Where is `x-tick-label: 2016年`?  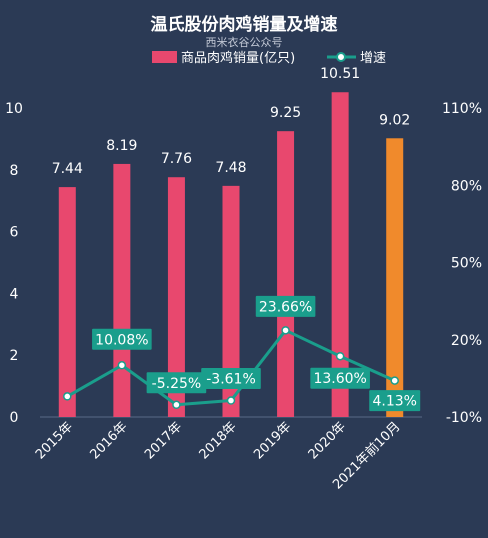
x-tick-label: 2016年 is located at coordinates (108, 440).